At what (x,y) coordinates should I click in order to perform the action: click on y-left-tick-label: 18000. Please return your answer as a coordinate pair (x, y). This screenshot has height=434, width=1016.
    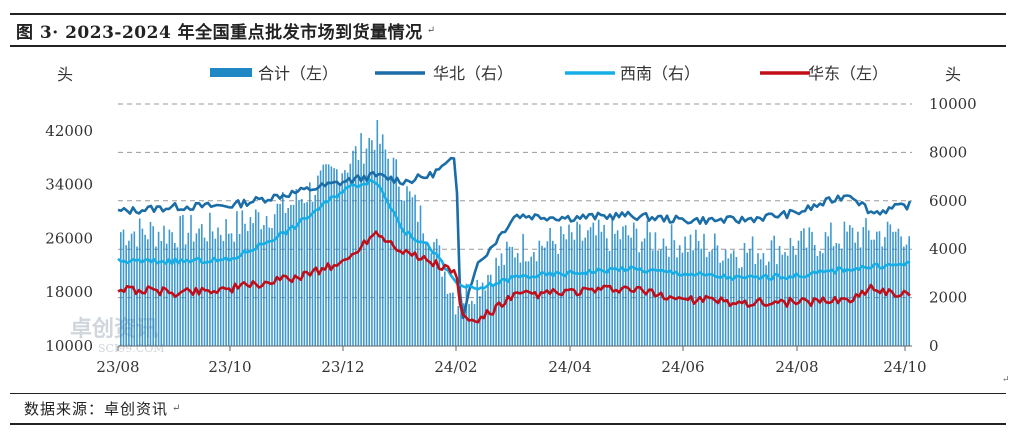
    Looking at the image, I should click on (69, 292).